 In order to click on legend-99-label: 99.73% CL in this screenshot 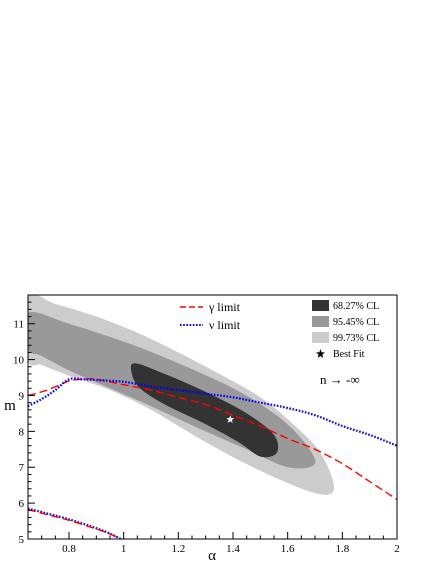, I will do `click(356, 338)`.